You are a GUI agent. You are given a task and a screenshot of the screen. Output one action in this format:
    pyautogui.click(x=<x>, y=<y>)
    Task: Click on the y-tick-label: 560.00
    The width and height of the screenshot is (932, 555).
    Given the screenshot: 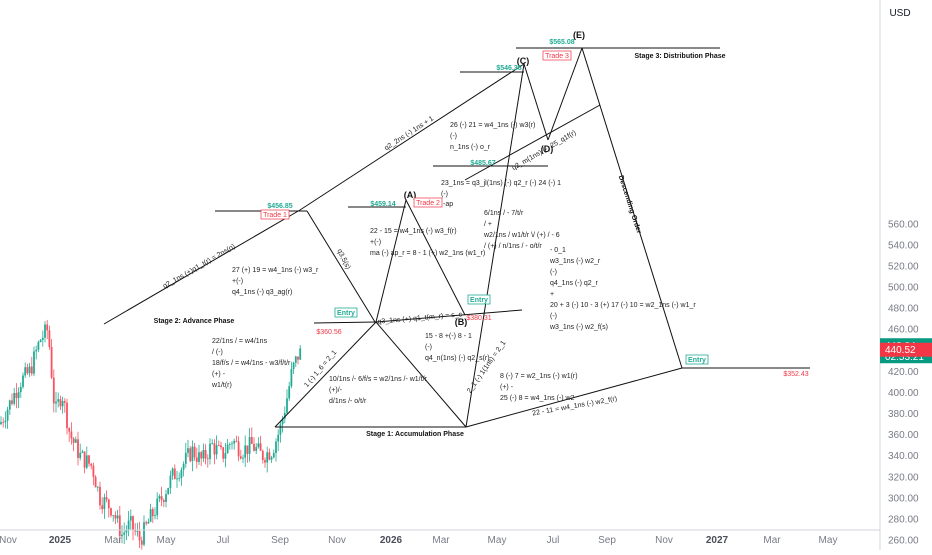 What is the action you would take?
    pyautogui.click(x=903, y=224)
    